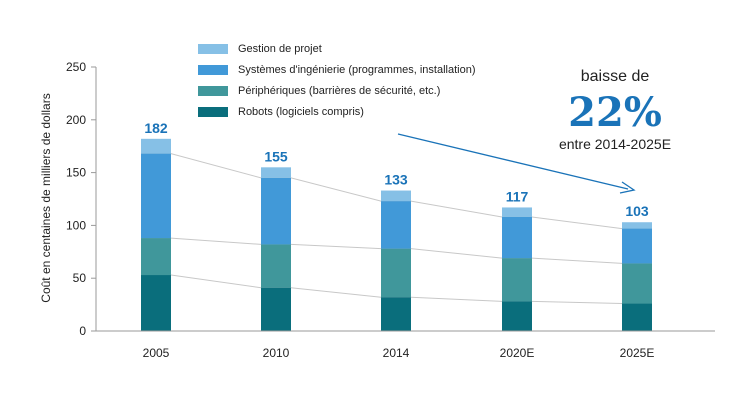 Image resolution: width=750 pixels, height=400 pixels. Describe the element at coordinates (336, 48) in the screenshot. I see `legend-item: Gestion de projet` at that location.